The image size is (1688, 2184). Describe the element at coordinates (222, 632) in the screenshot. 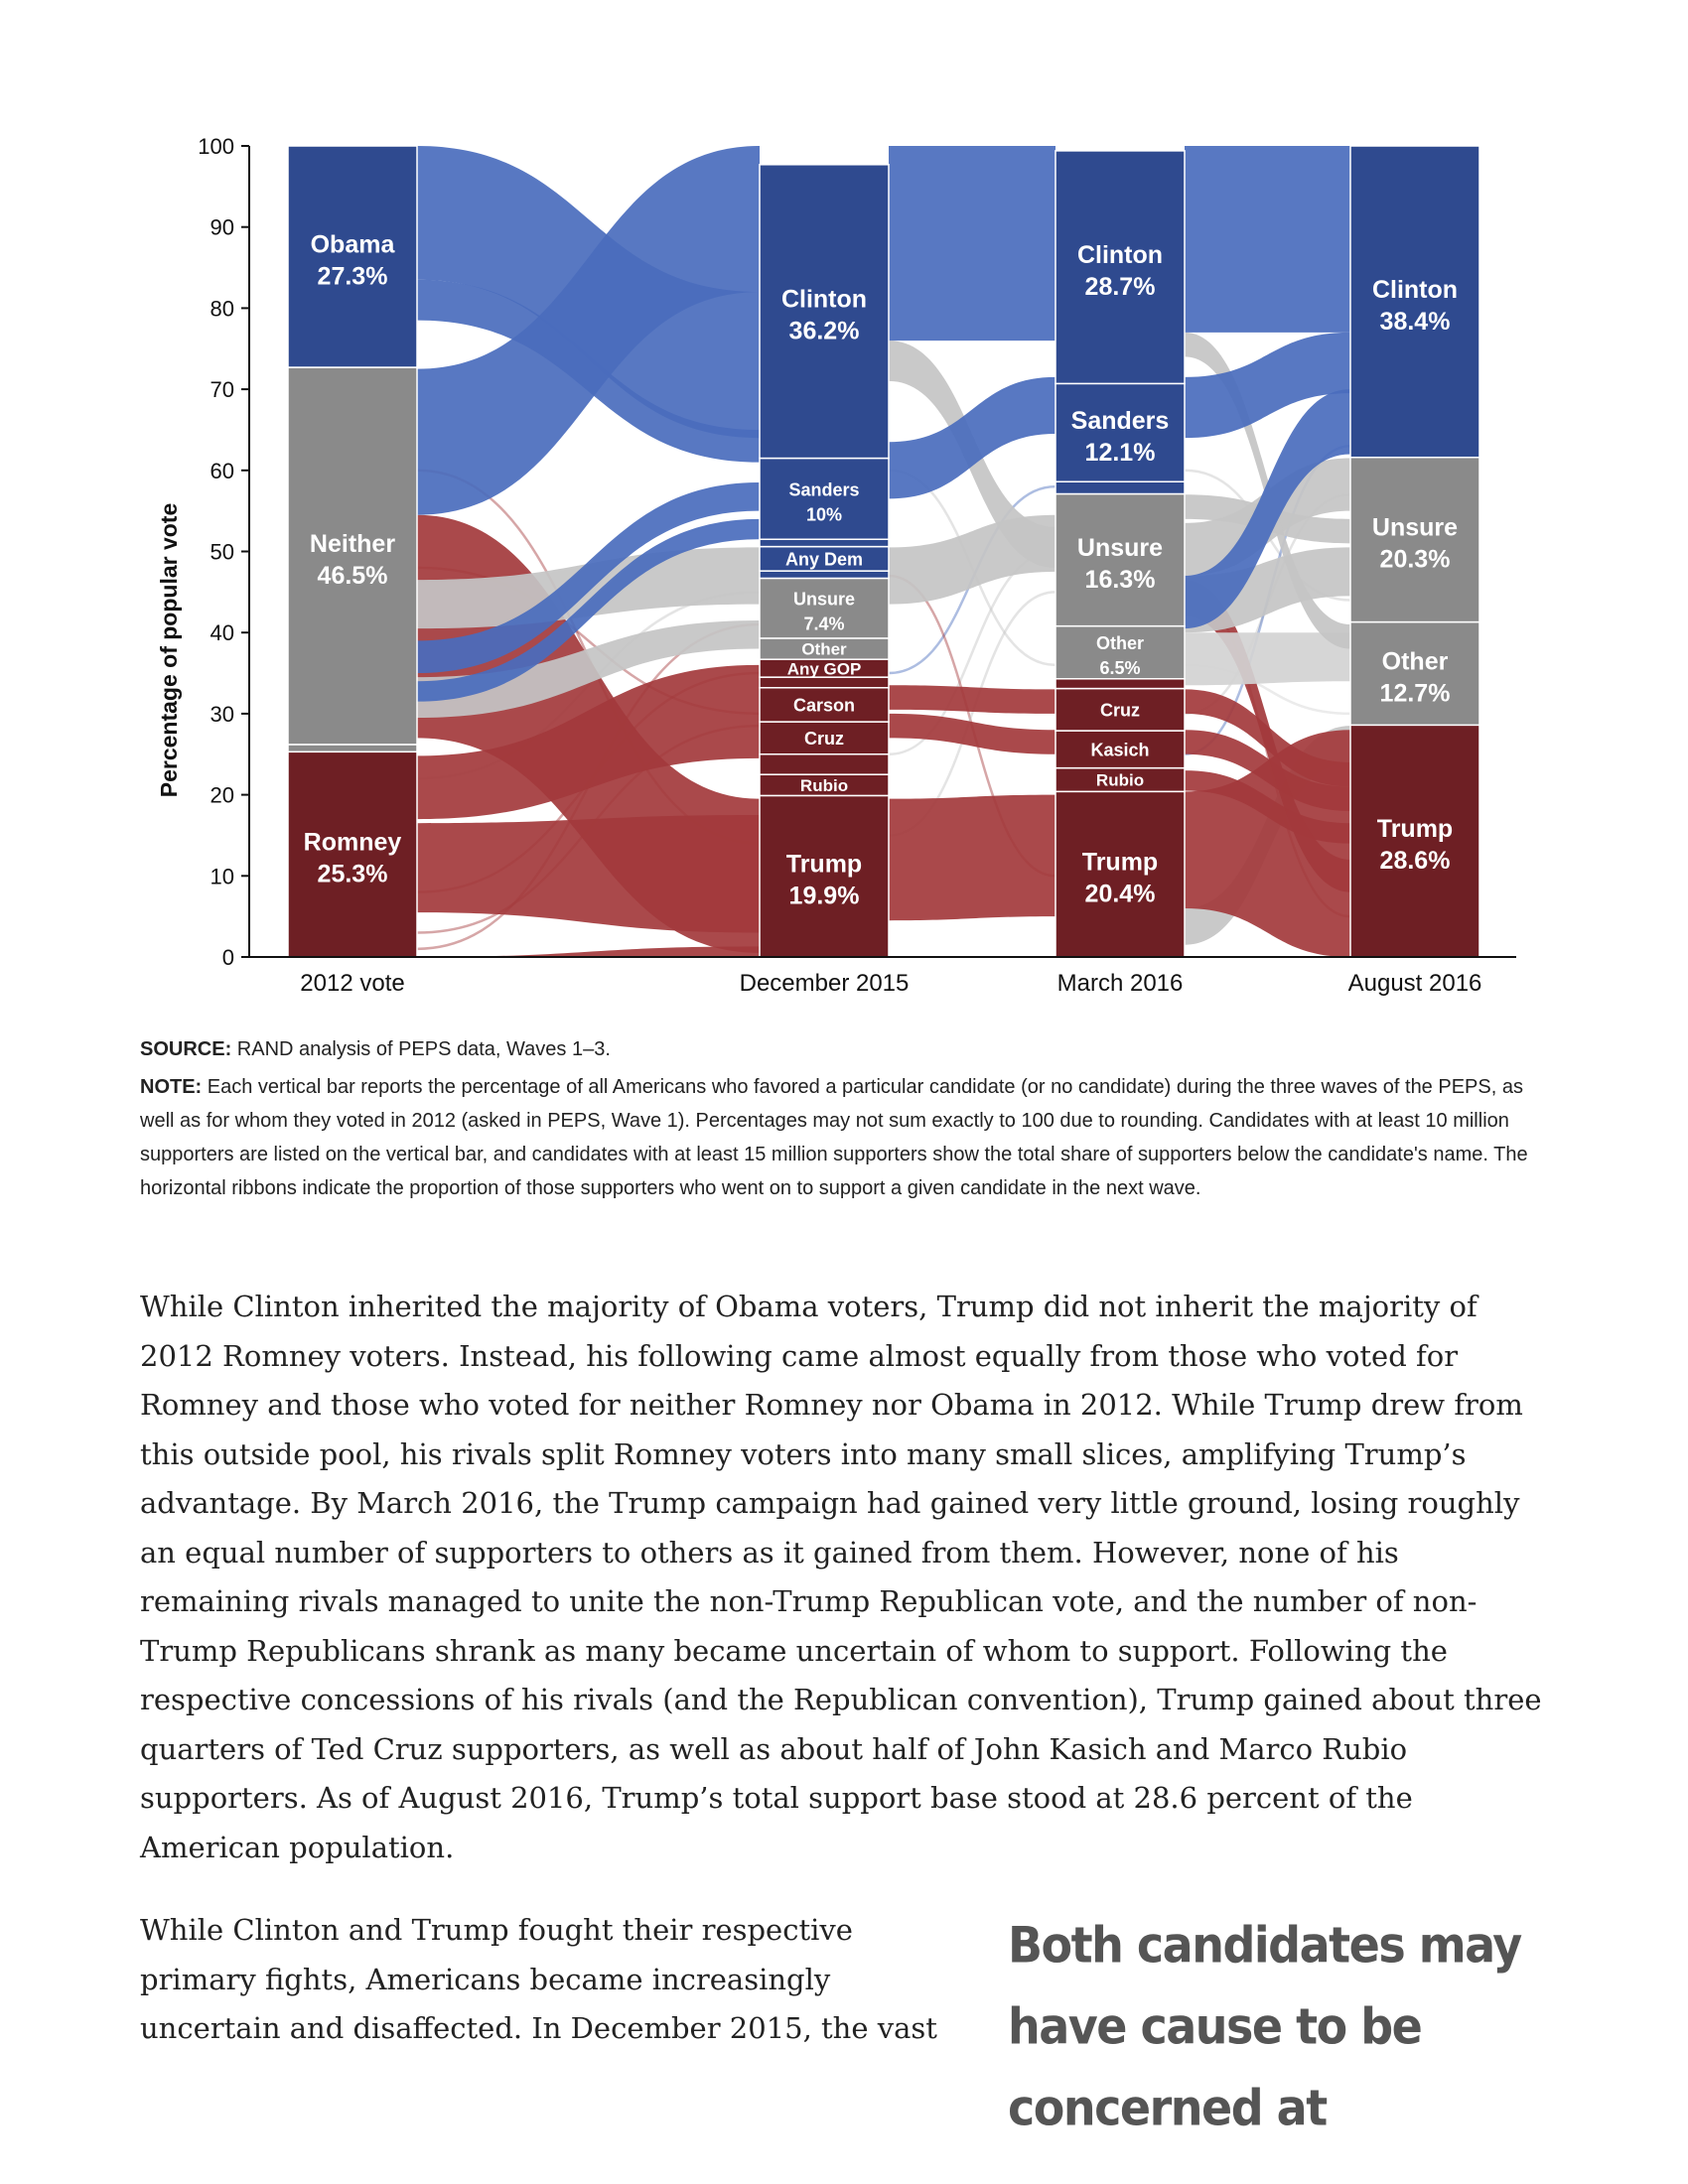

I see `y-tick-label: 40` at that location.